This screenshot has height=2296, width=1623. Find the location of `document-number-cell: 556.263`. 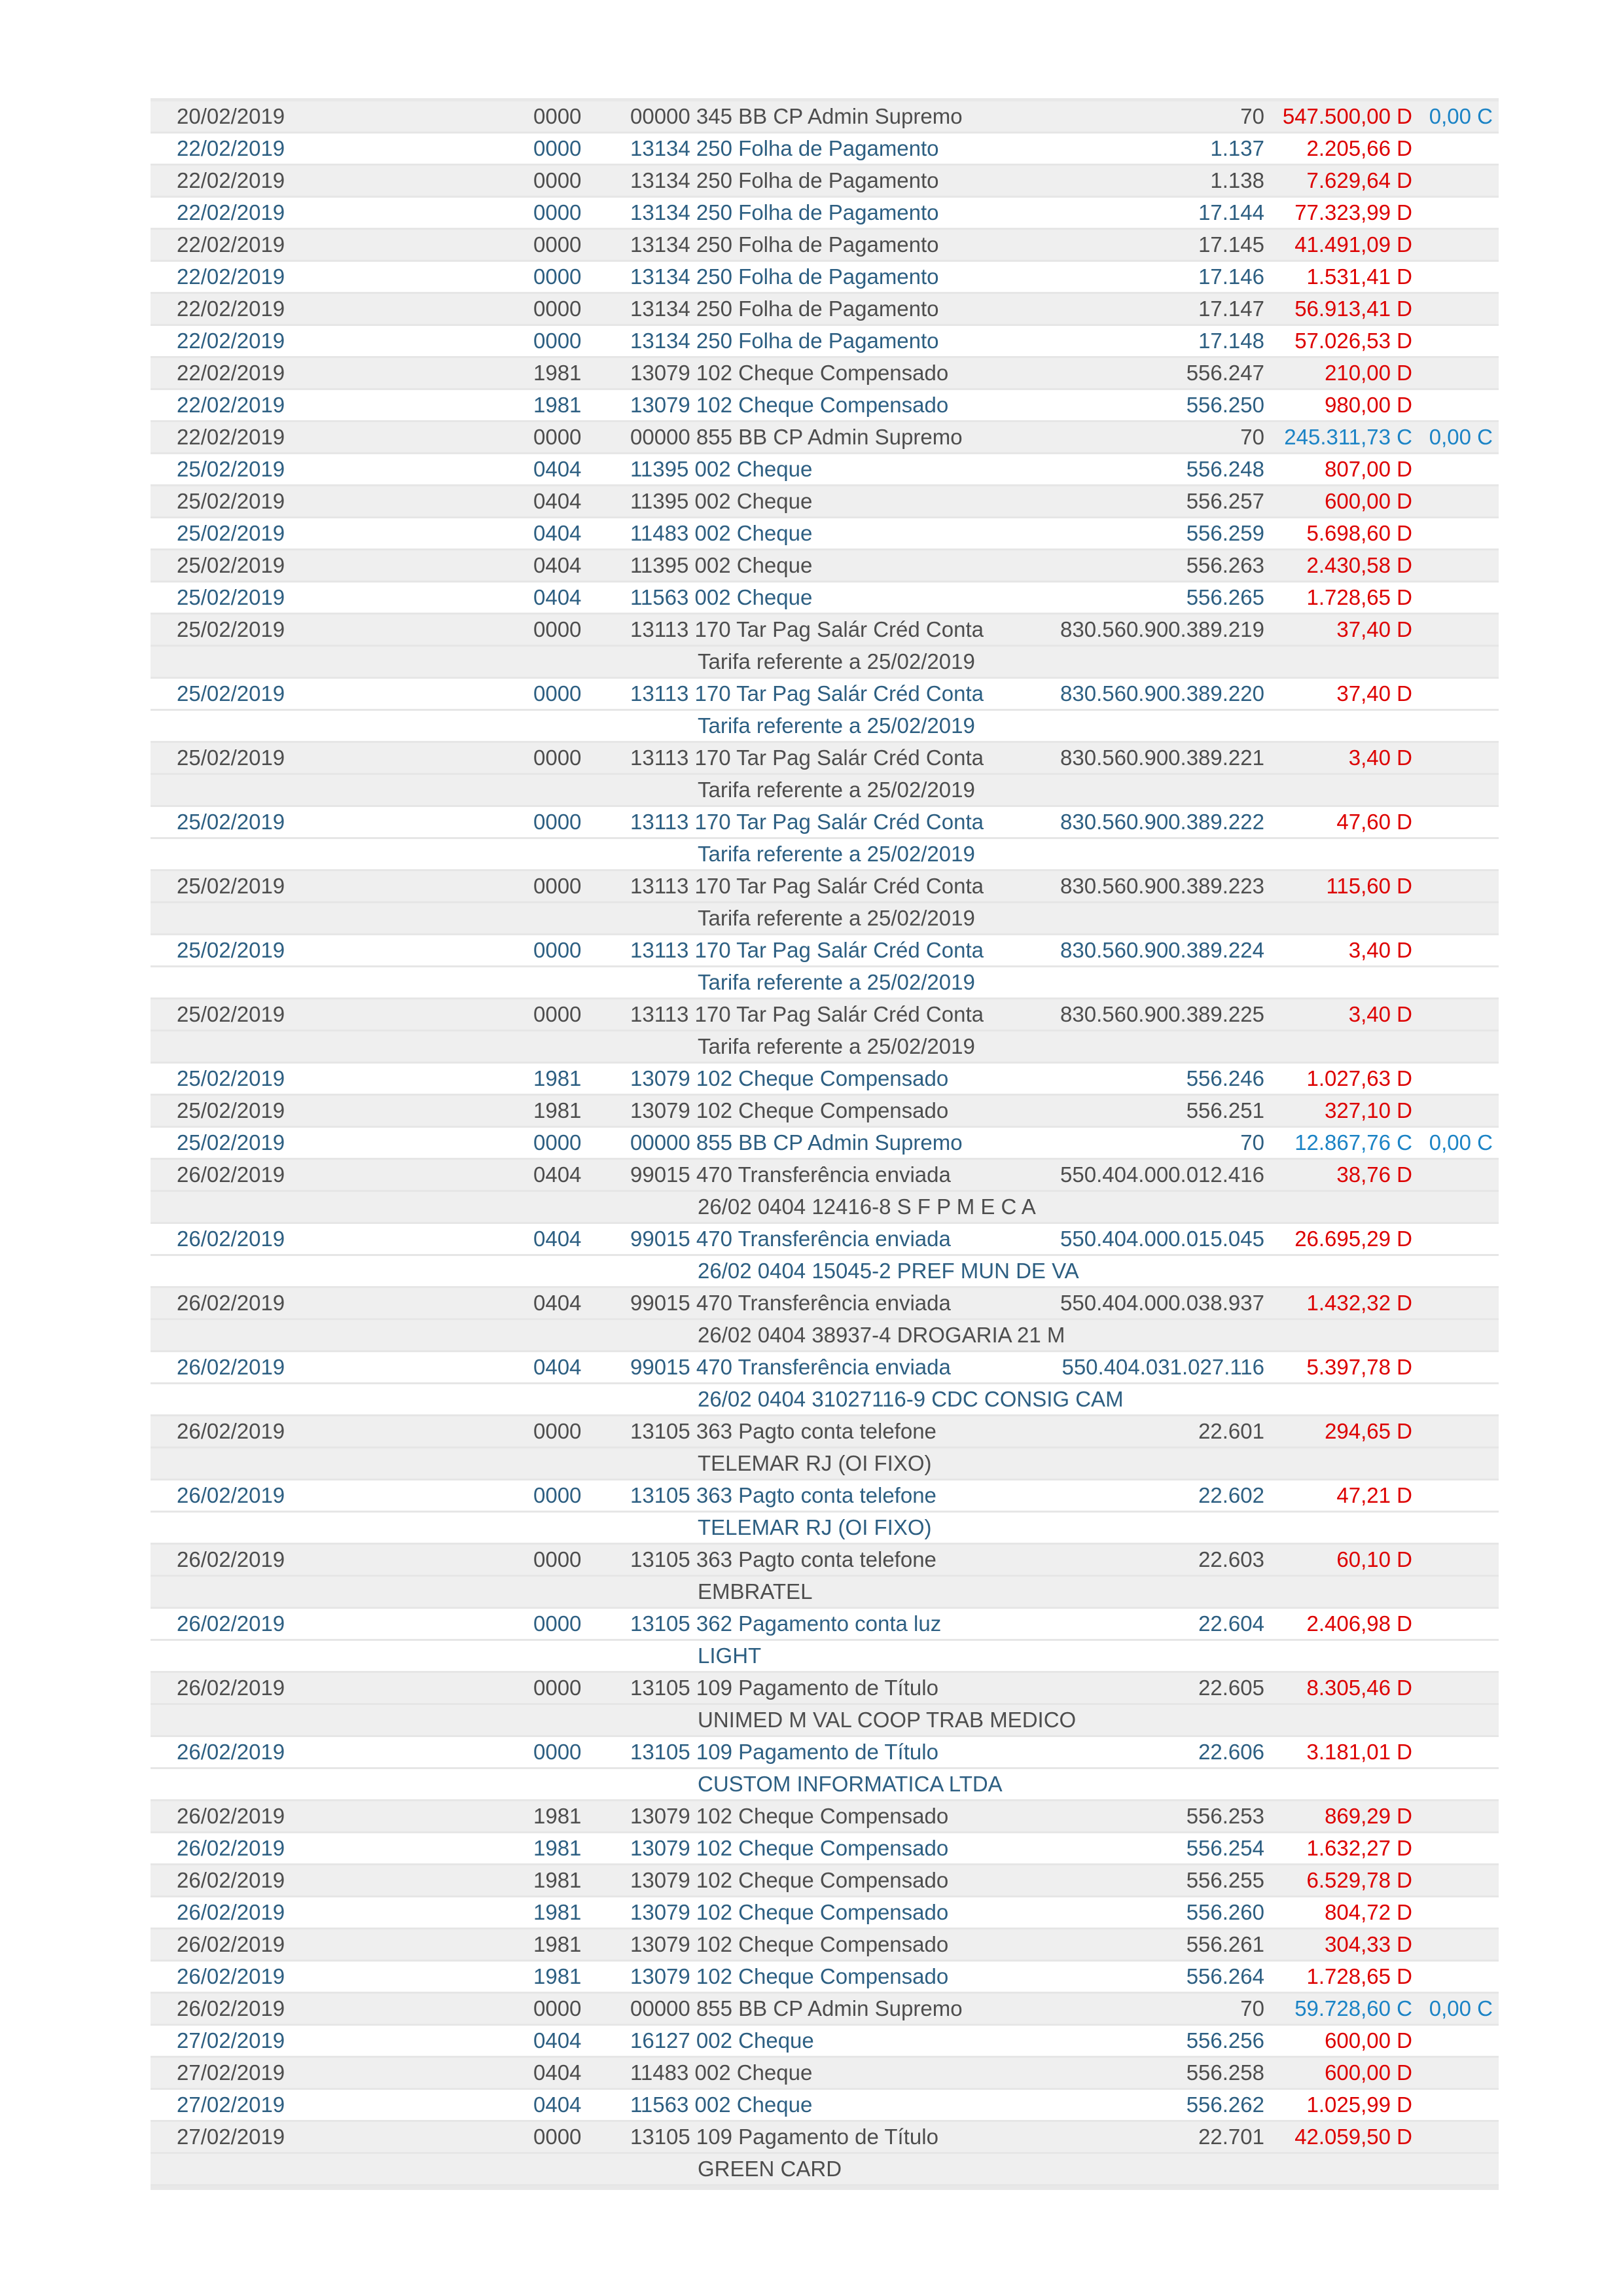

document-number-cell: 556.263 is located at coordinates (1225, 565).